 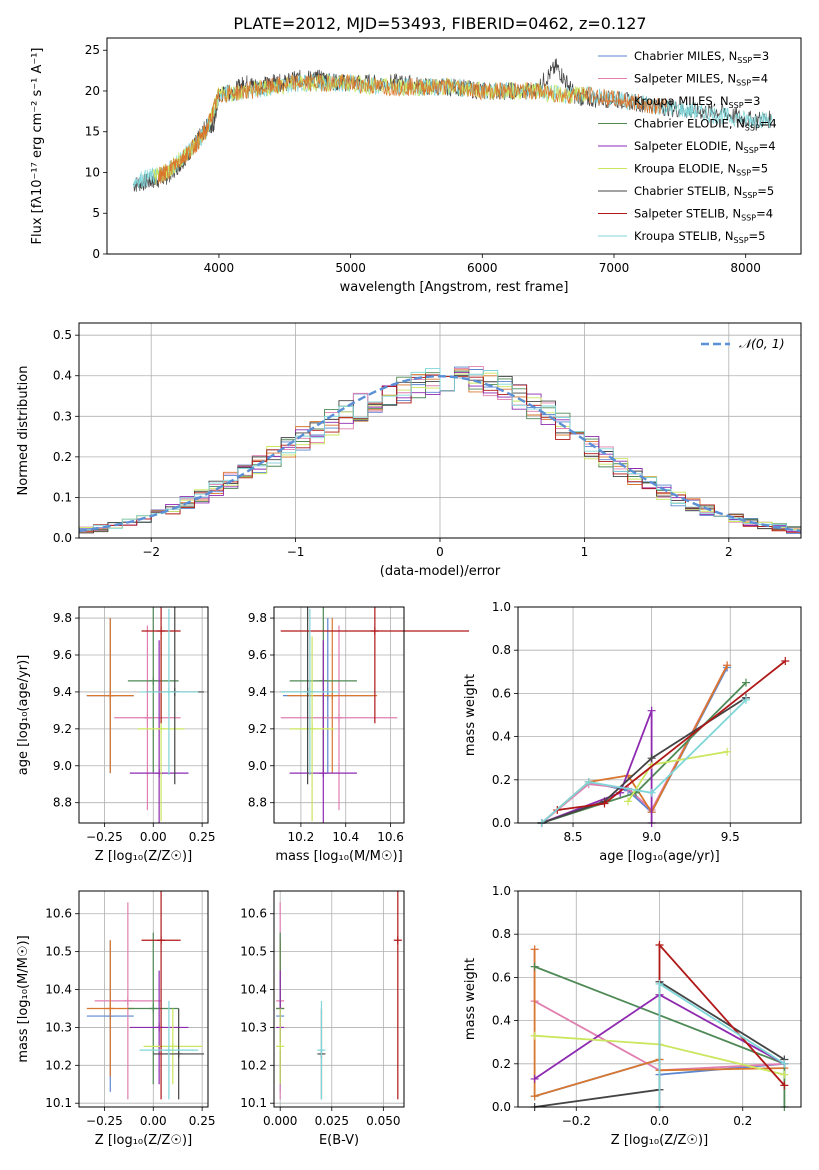 I want to click on x-tick-label: 0.00, so click(x=153, y=1121).